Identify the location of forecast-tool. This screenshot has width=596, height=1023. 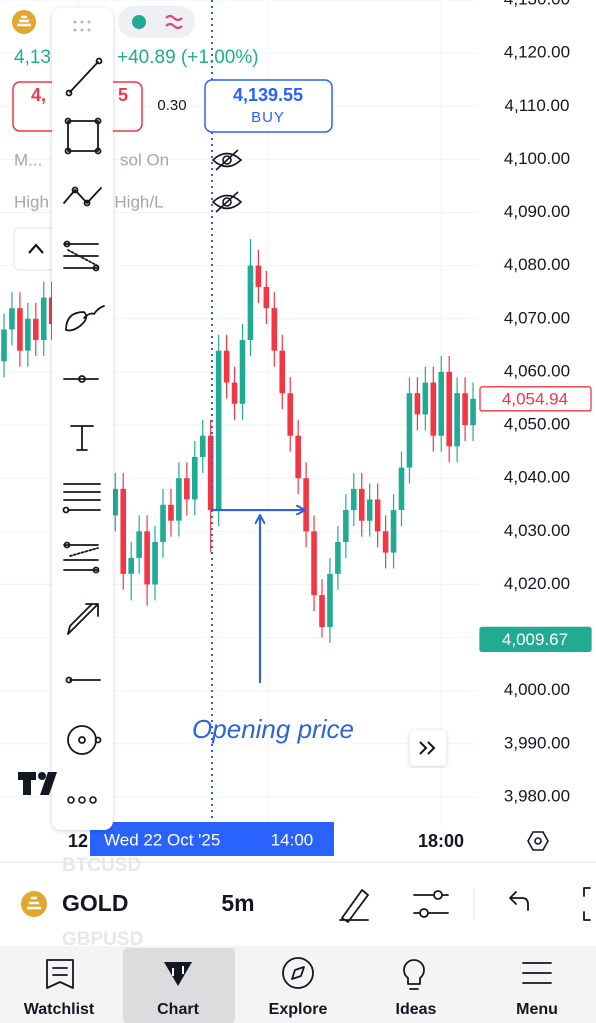
(81, 557).